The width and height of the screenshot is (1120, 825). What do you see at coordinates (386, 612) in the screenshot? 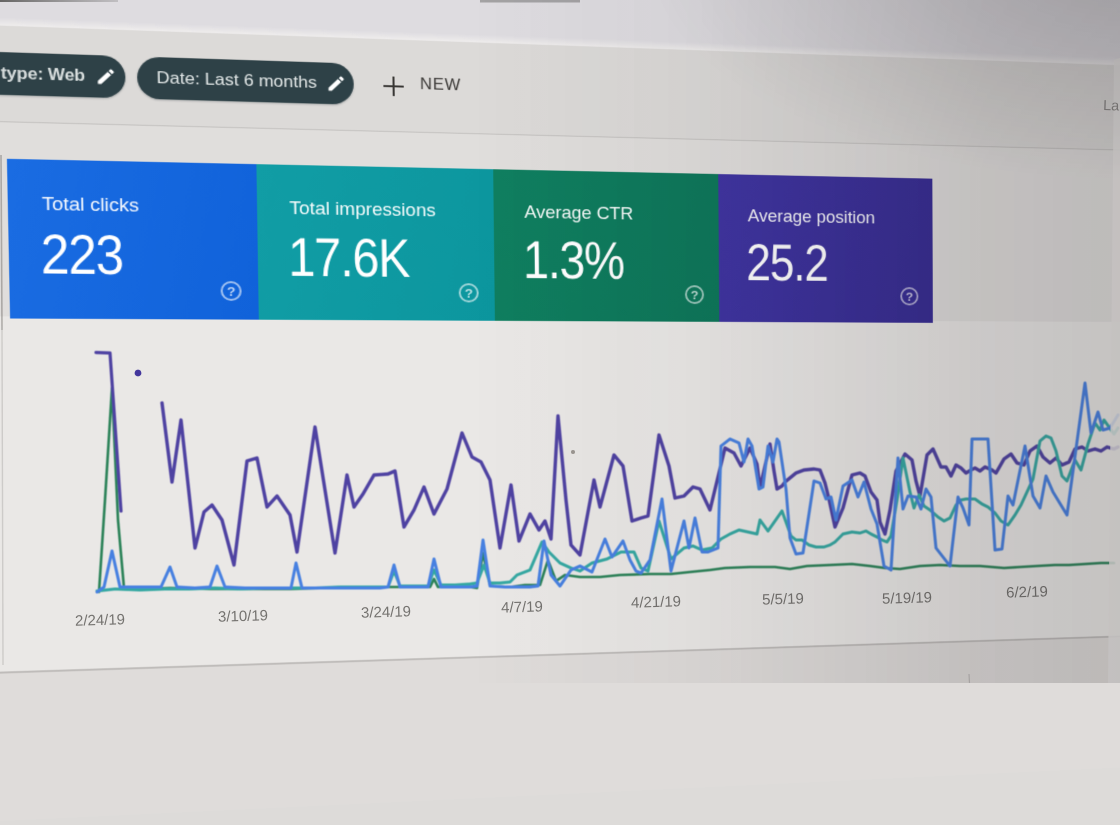
I see `svg-text: 3/24/19` at bounding box center [386, 612].